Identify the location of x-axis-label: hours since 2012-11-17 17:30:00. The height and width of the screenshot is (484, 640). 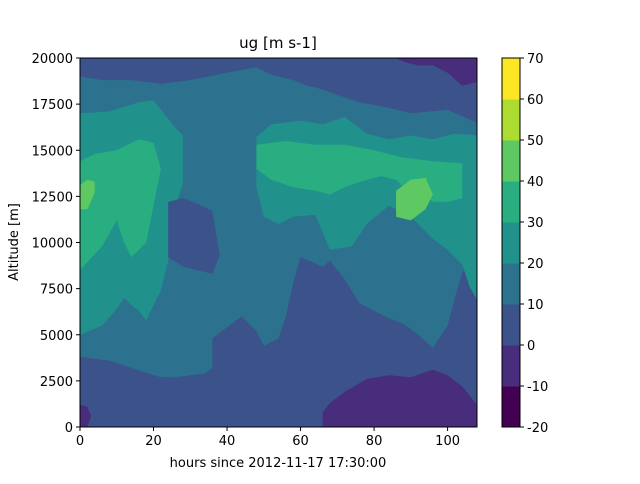
(278, 463).